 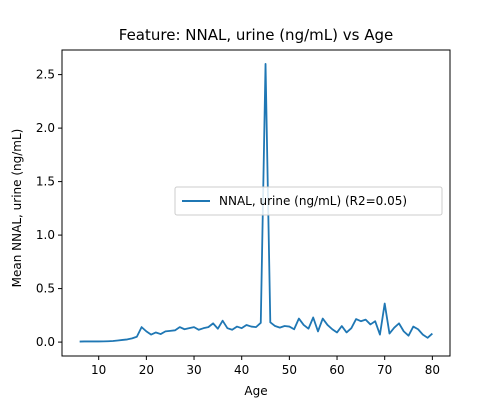 I want to click on y-tick-label: 0.5, so click(x=45, y=289).